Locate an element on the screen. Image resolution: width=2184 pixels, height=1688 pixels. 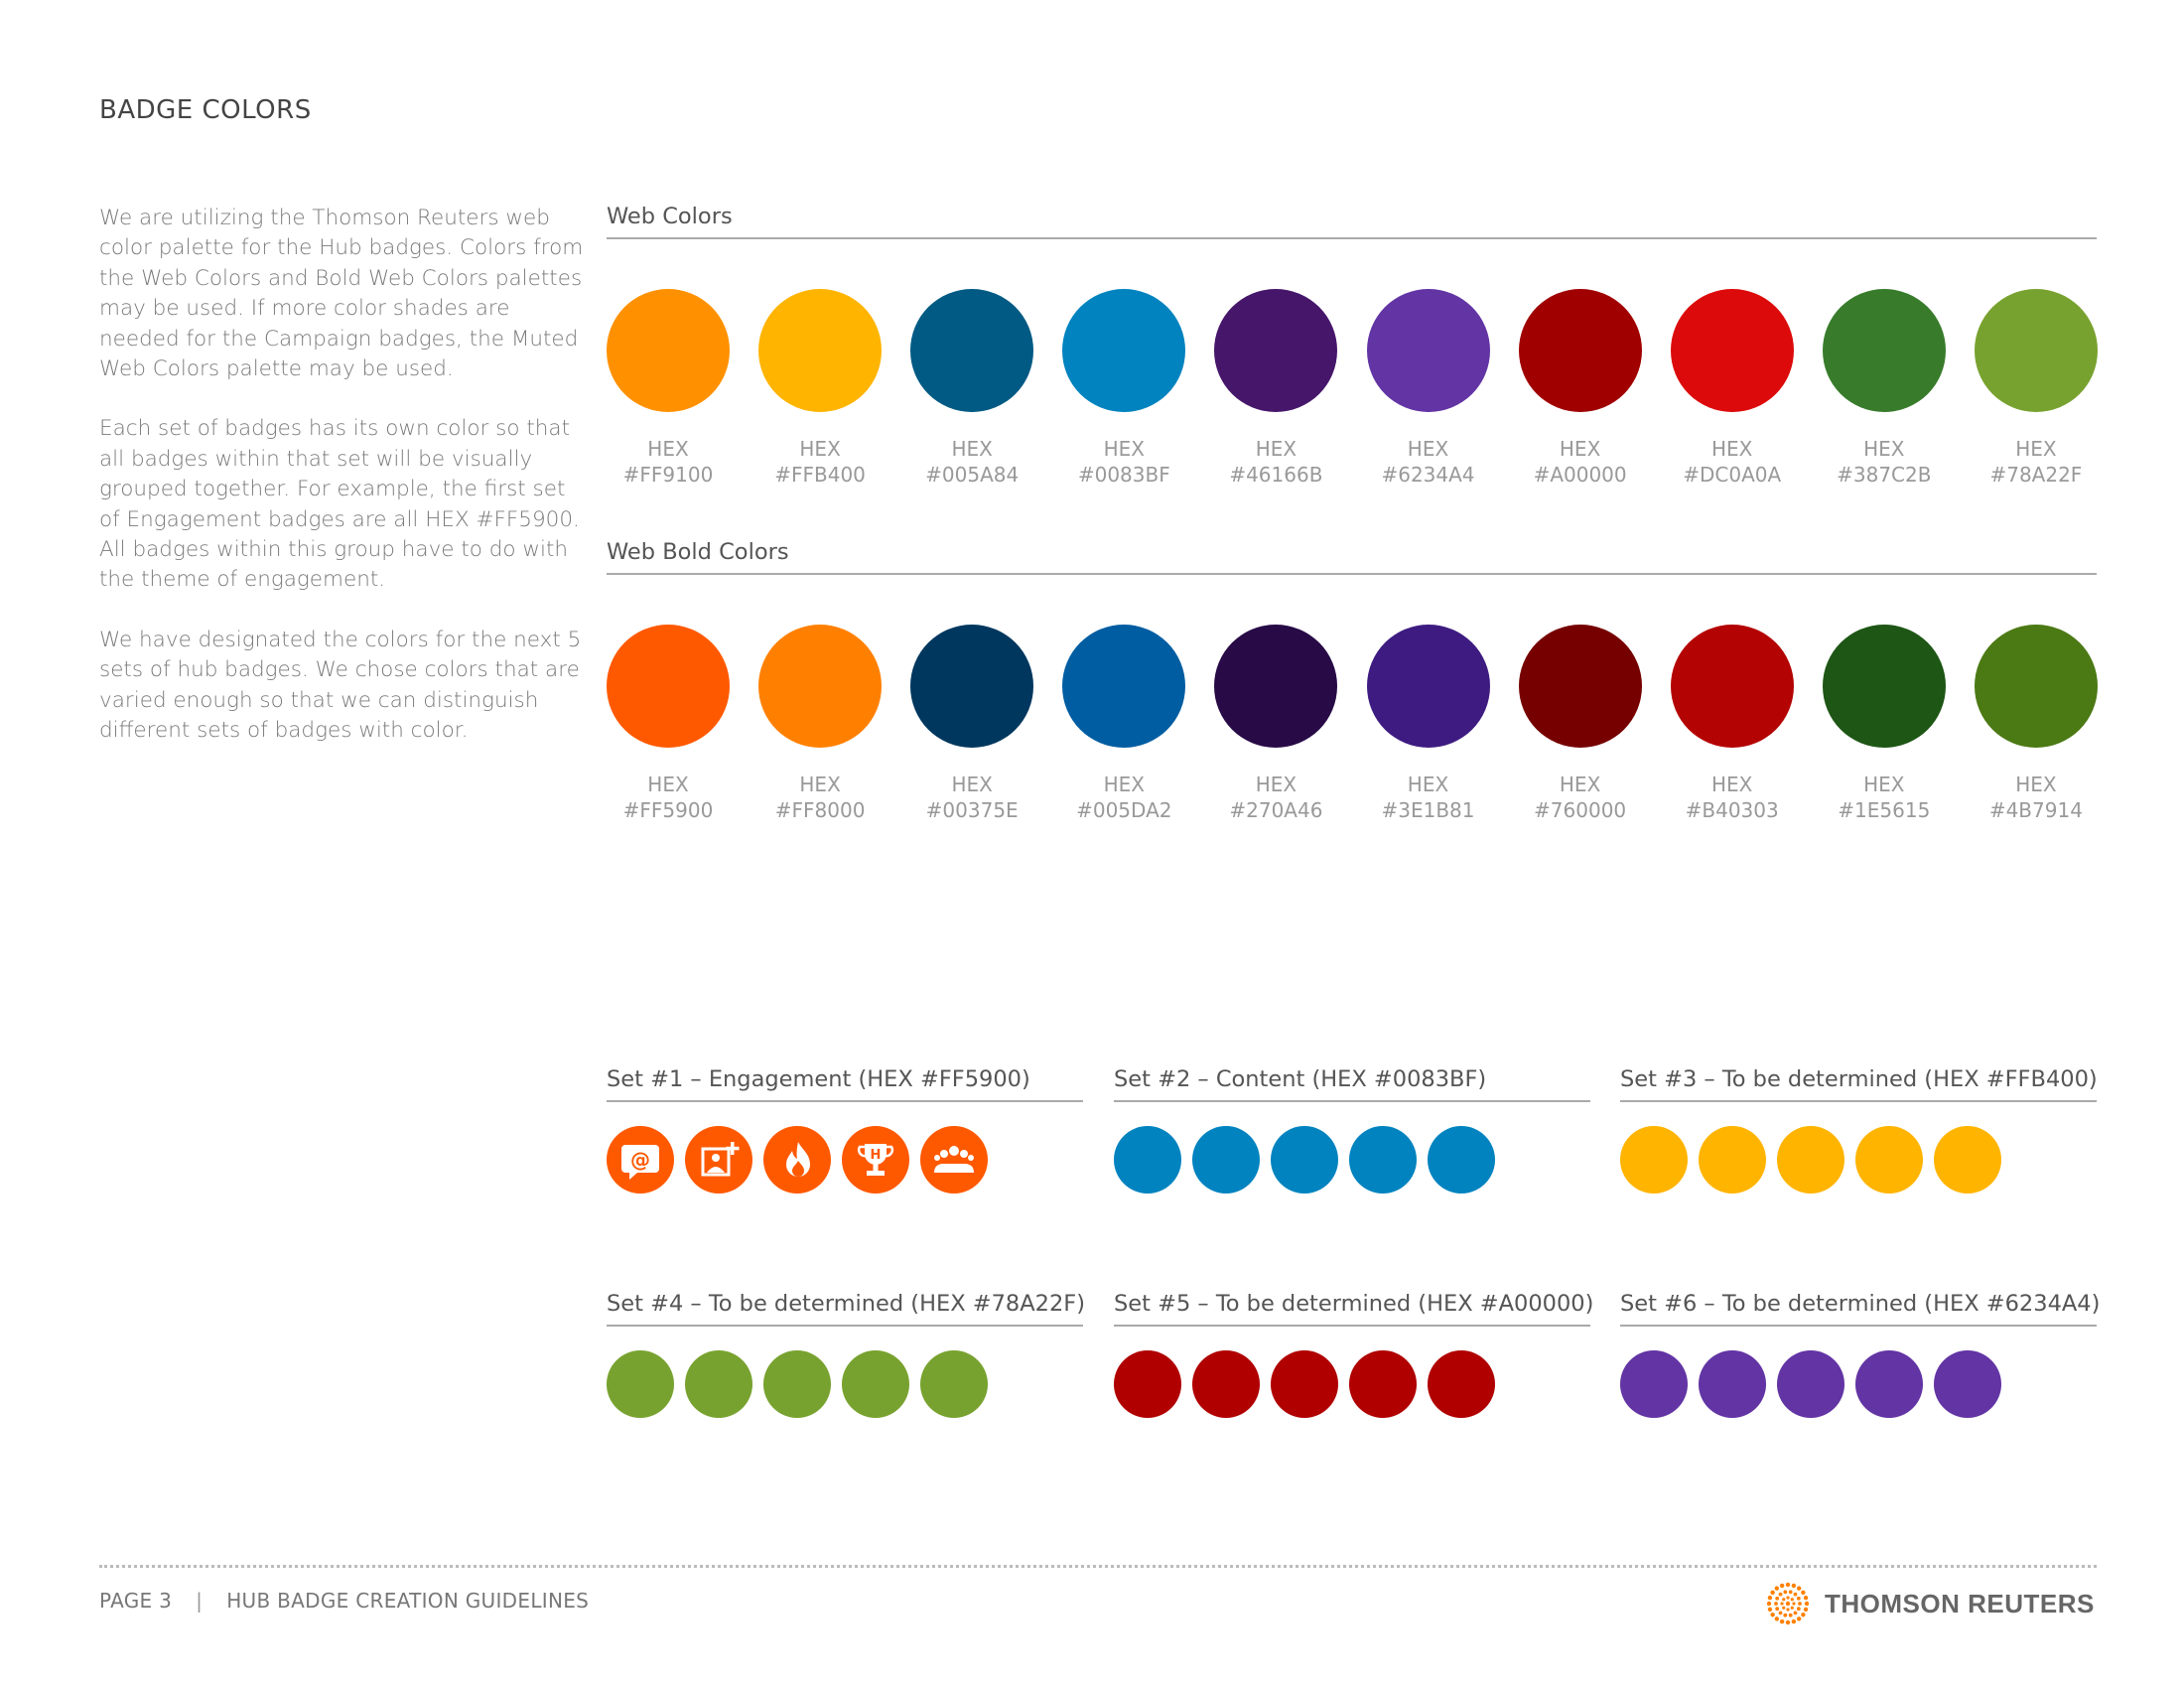
badge-at-speech-bubble-icon: @ is located at coordinates (640, 1160).